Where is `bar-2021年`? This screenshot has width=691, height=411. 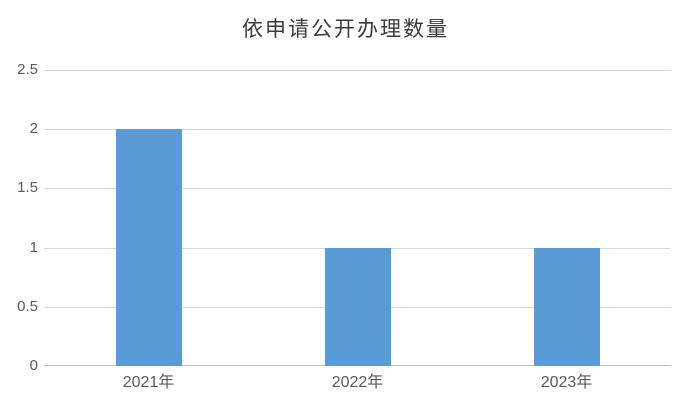 bar-2021年 is located at coordinates (148, 247).